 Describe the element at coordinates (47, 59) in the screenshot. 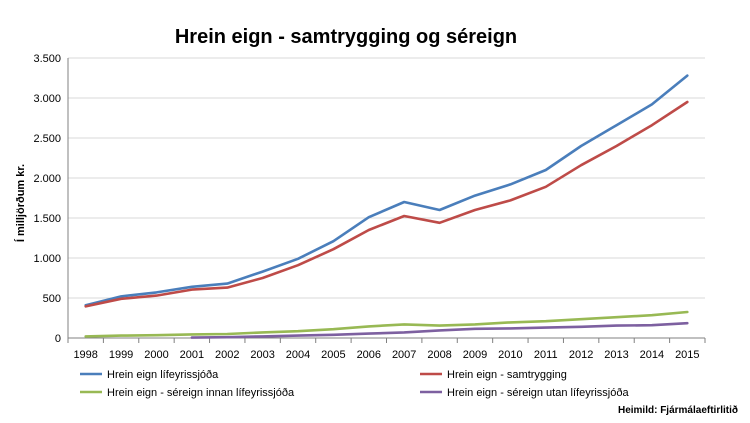

I see `y-tick-label: 3.500` at that location.